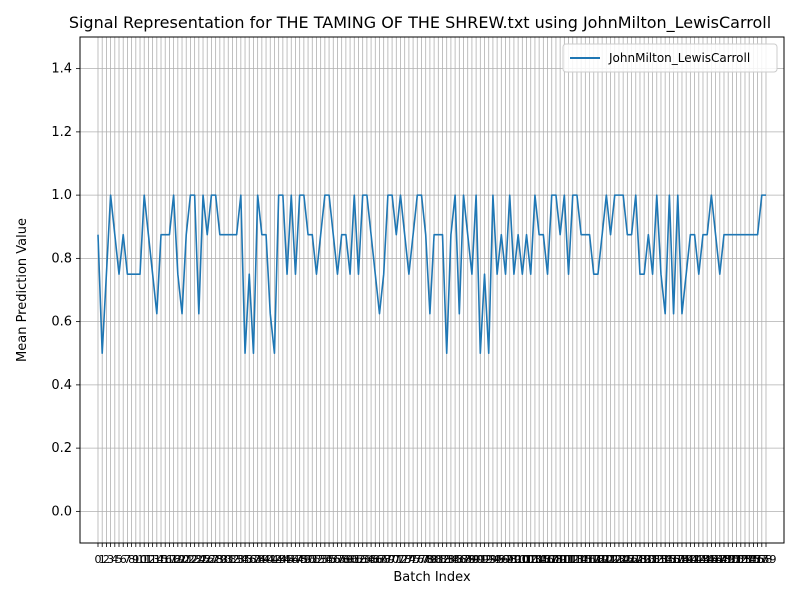 The width and height of the screenshot is (800, 600). What do you see at coordinates (379, 559) in the screenshot?
I see `x-tick-label: 67` at bounding box center [379, 559].